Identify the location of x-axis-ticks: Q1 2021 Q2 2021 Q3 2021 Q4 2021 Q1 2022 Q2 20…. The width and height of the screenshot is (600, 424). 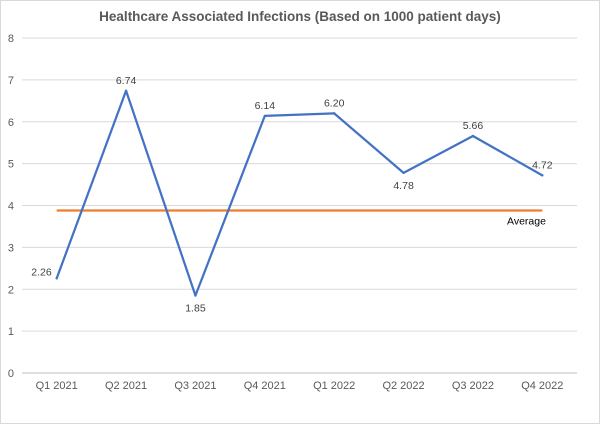
(300, 386).